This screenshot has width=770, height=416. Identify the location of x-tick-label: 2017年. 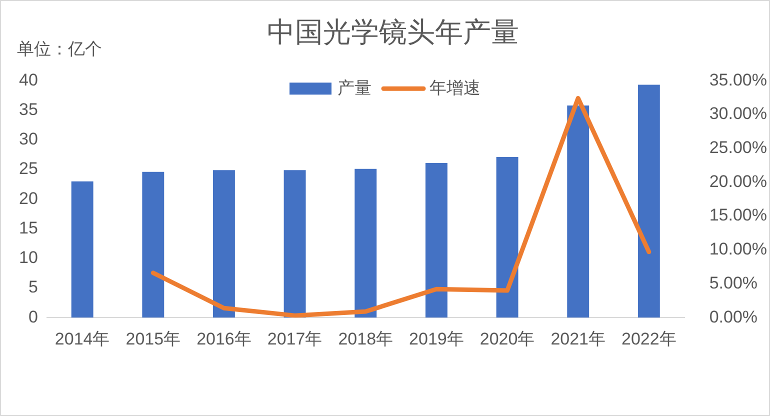
(294, 338).